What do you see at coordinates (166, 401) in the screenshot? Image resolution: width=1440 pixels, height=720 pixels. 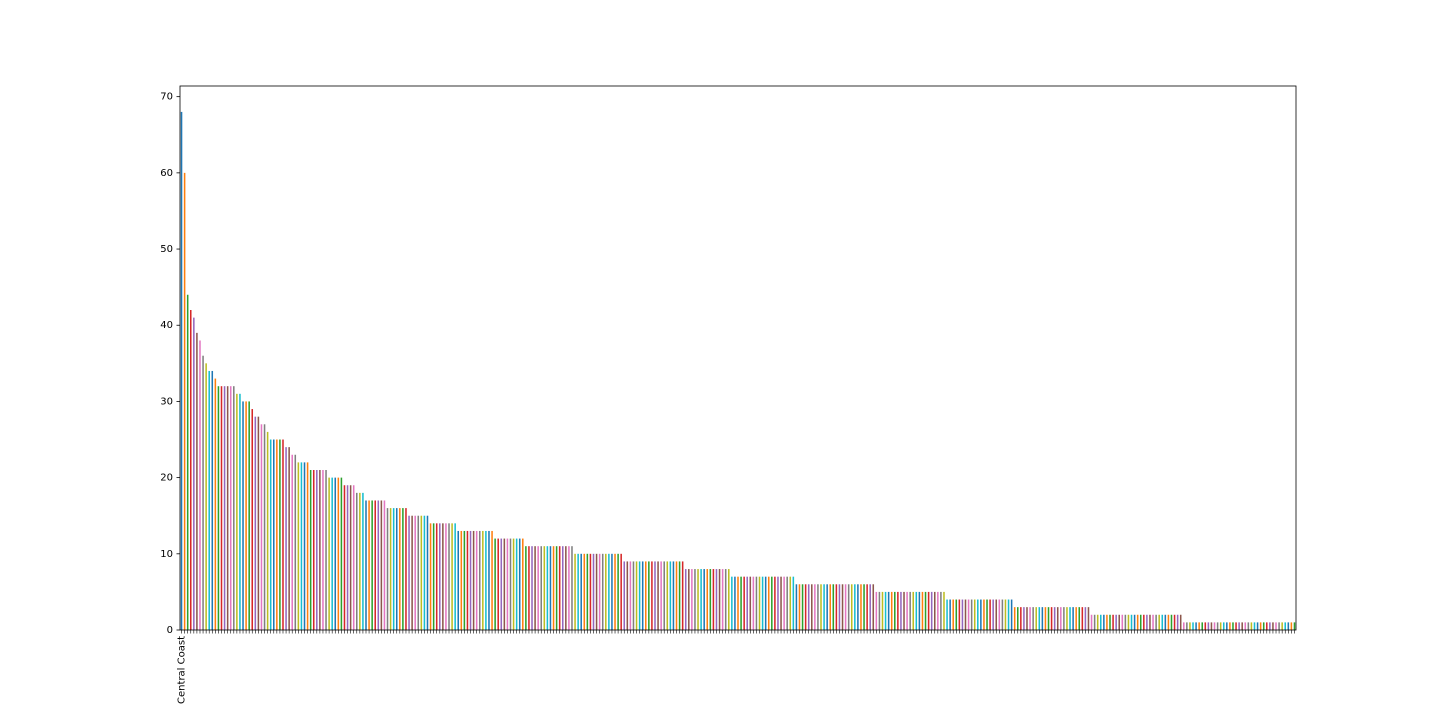 I see `y-tick-label: 30` at bounding box center [166, 401].